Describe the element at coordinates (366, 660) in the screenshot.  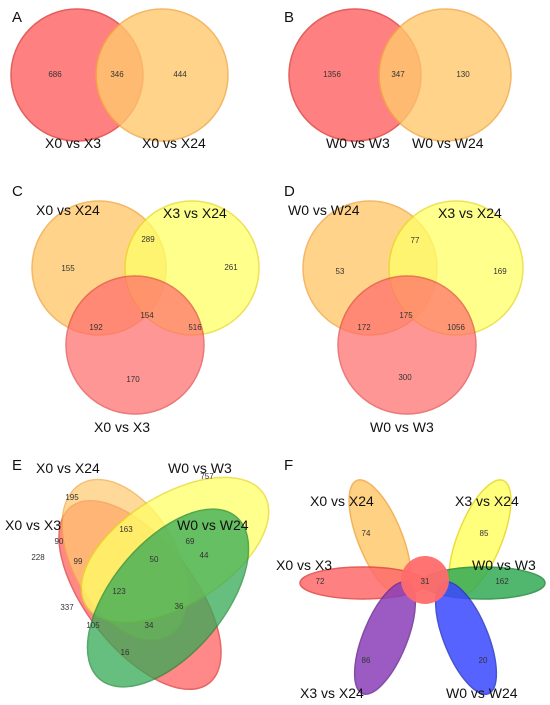
I see `count-x3-vs-x24-lower-unique: 86` at that location.